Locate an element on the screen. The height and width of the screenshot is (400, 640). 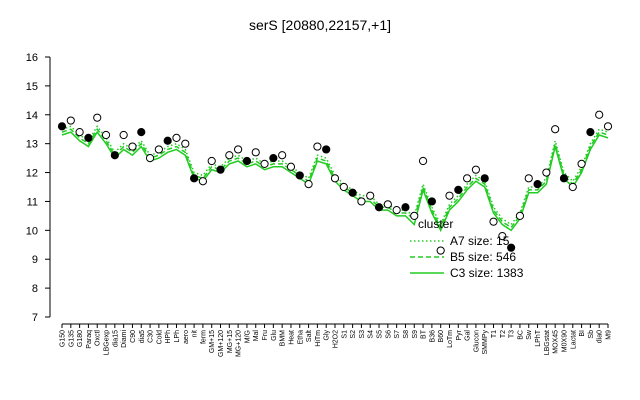
x-tick-label: BI is located at coordinates (582, 333).